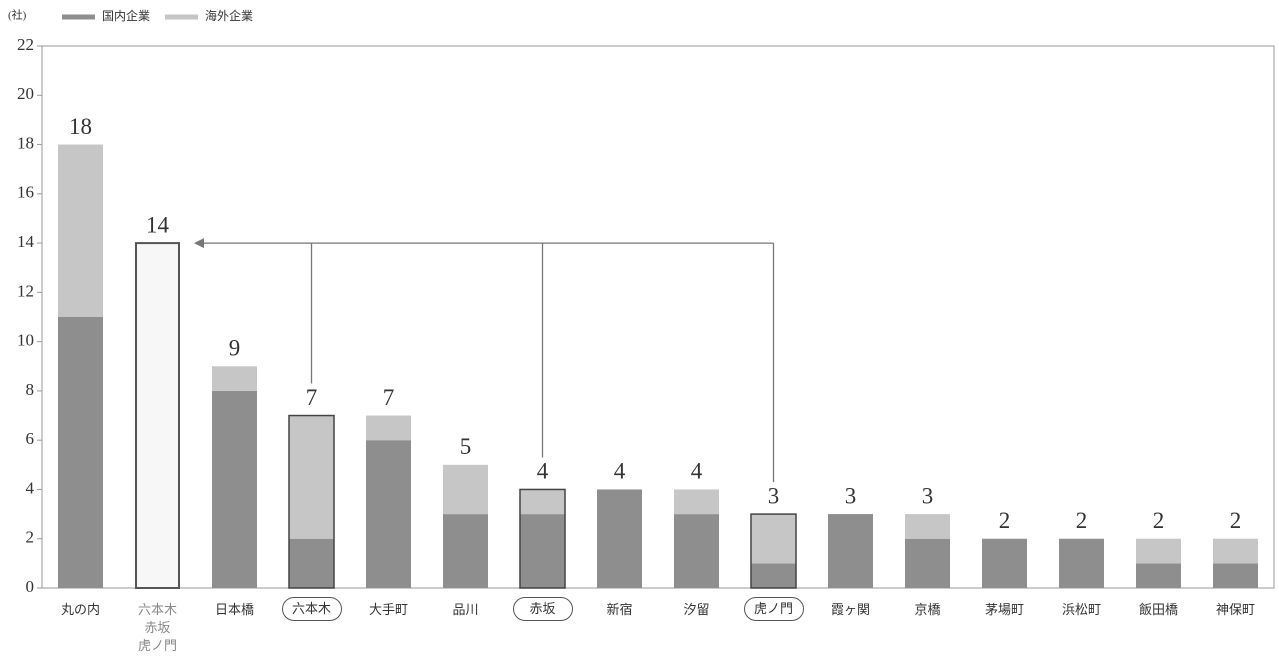 Image resolution: width=1279 pixels, height=659 pixels. I want to click on x-tick-label: 飯田橋, so click(1158, 609).